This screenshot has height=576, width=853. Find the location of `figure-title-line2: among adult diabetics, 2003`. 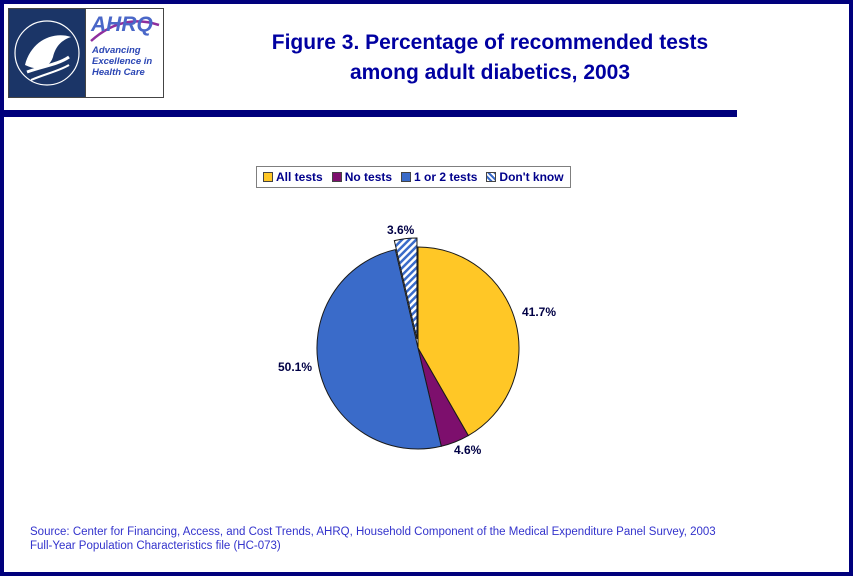

figure-title-line2: among adult diabetics, 2003 is located at coordinates (490, 72).